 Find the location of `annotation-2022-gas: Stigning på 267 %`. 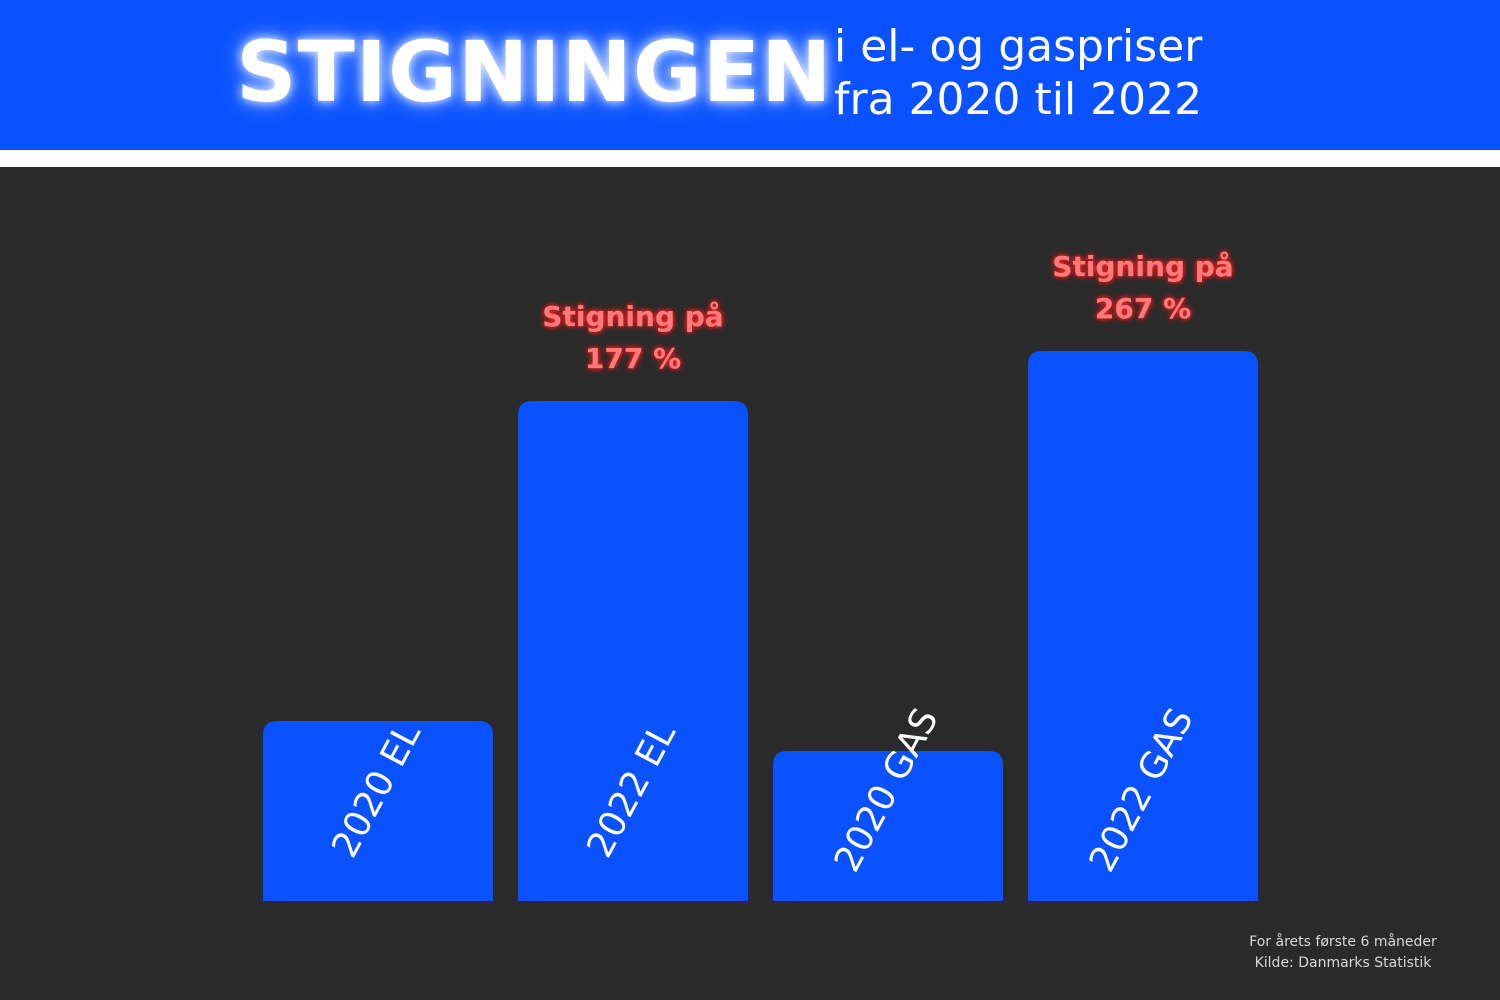

annotation-2022-gas: Stigning på 267 % is located at coordinates (1142, 287).